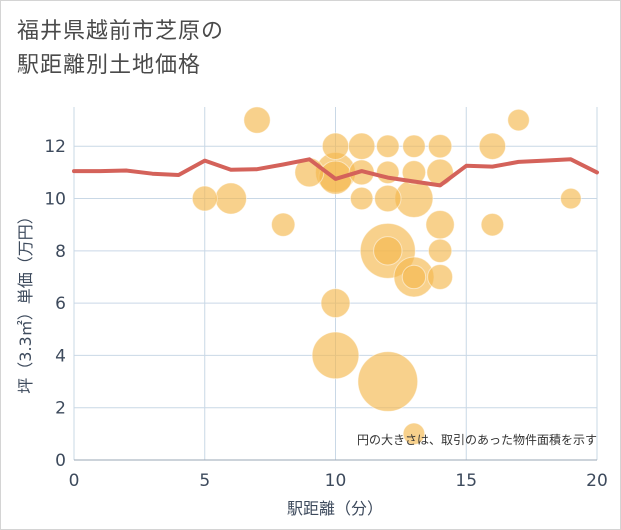  What do you see at coordinates (60, 356) in the screenshot?
I see `y-tick-label: 4` at bounding box center [60, 356].